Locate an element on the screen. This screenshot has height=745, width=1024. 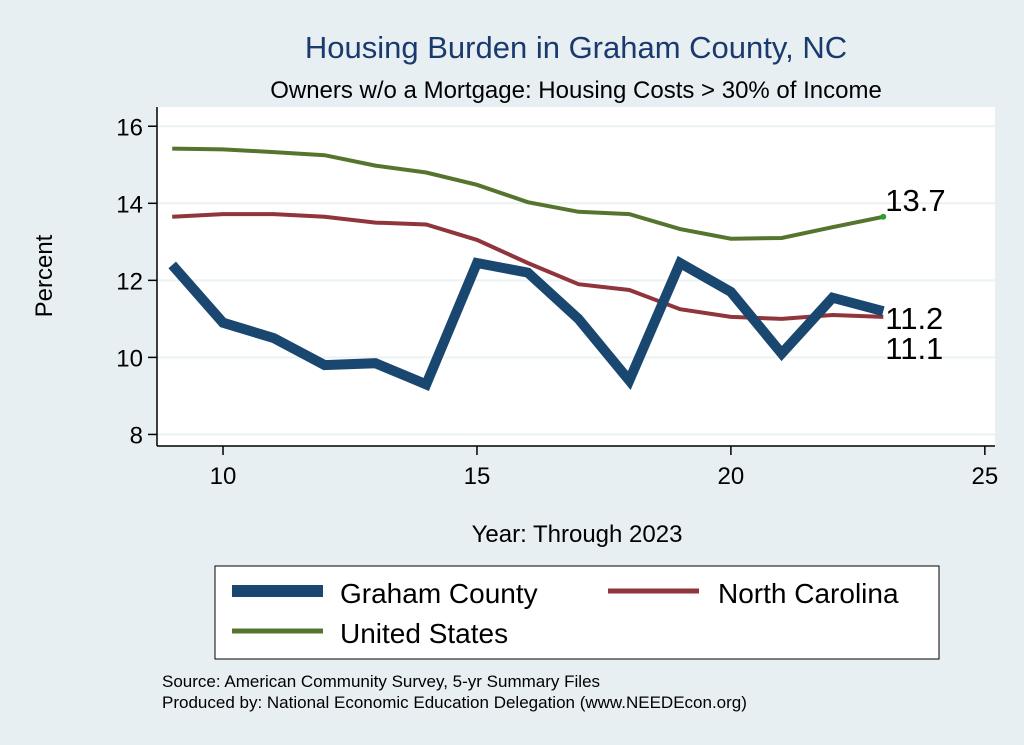
x-tick-label: 15 is located at coordinates (477, 476).